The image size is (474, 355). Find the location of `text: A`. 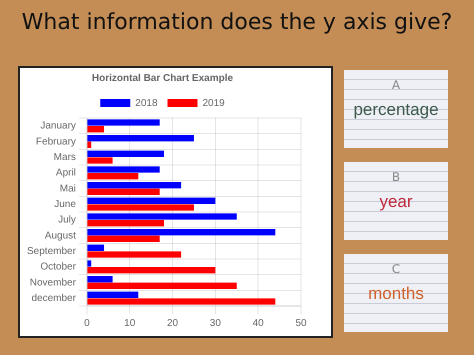

text: A is located at coordinates (396, 84).